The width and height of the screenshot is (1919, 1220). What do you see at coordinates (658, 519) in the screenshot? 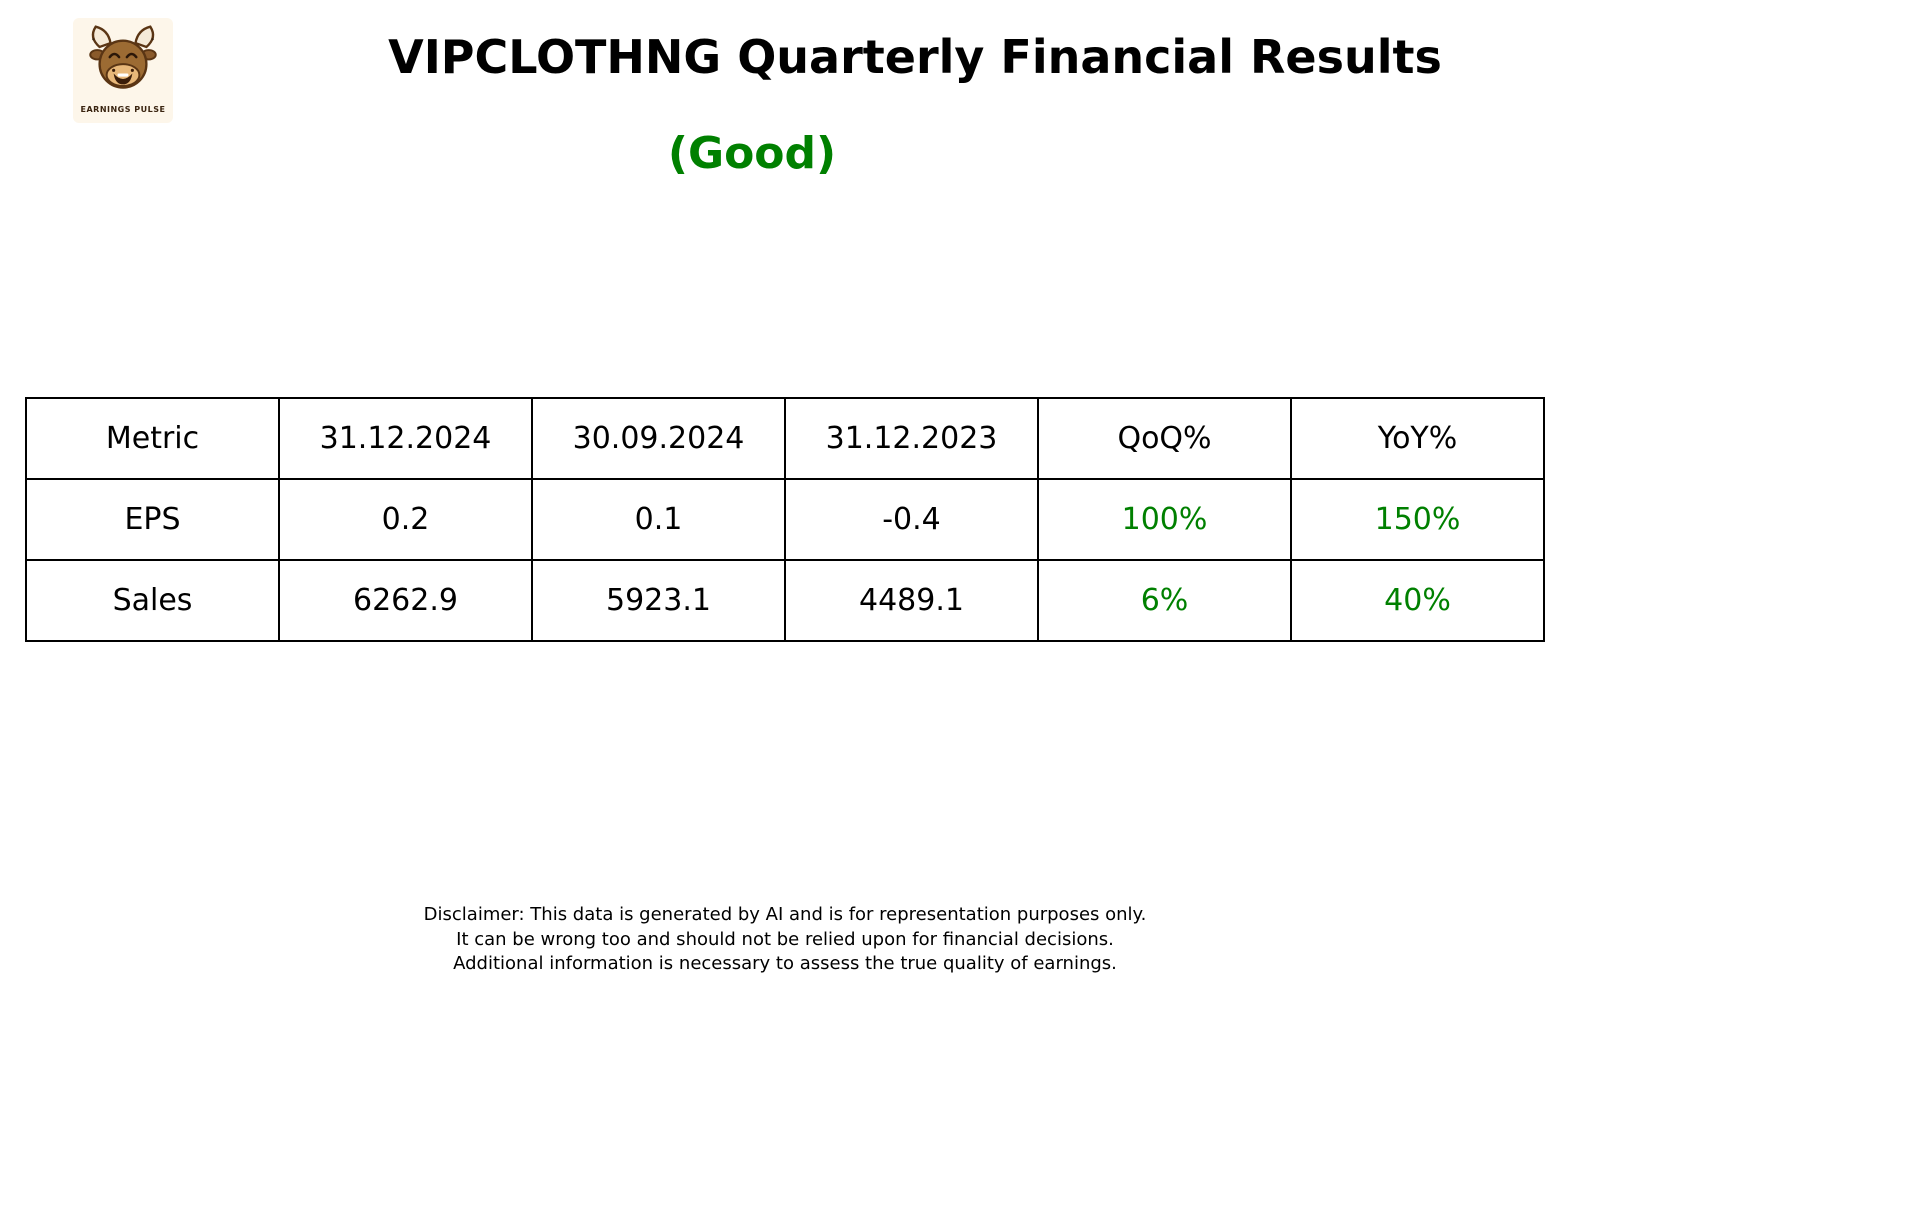
I see `cell-value: 0.1` at bounding box center [658, 519].